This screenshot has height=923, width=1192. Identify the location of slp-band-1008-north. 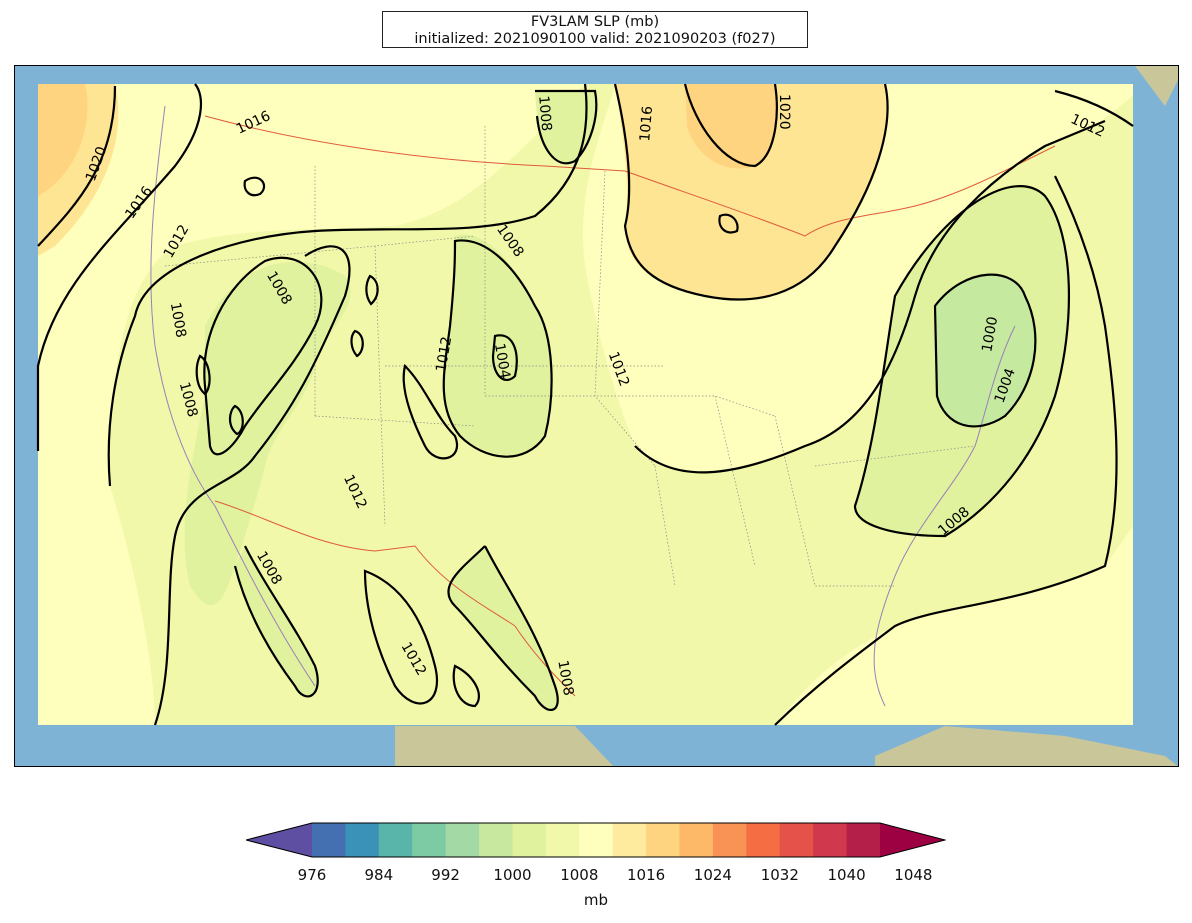
(566, 127).